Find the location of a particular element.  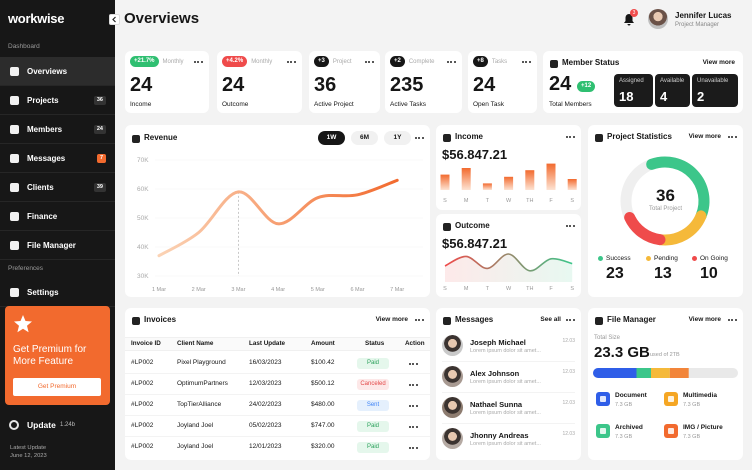

collapse-button is located at coordinates (114, 19).